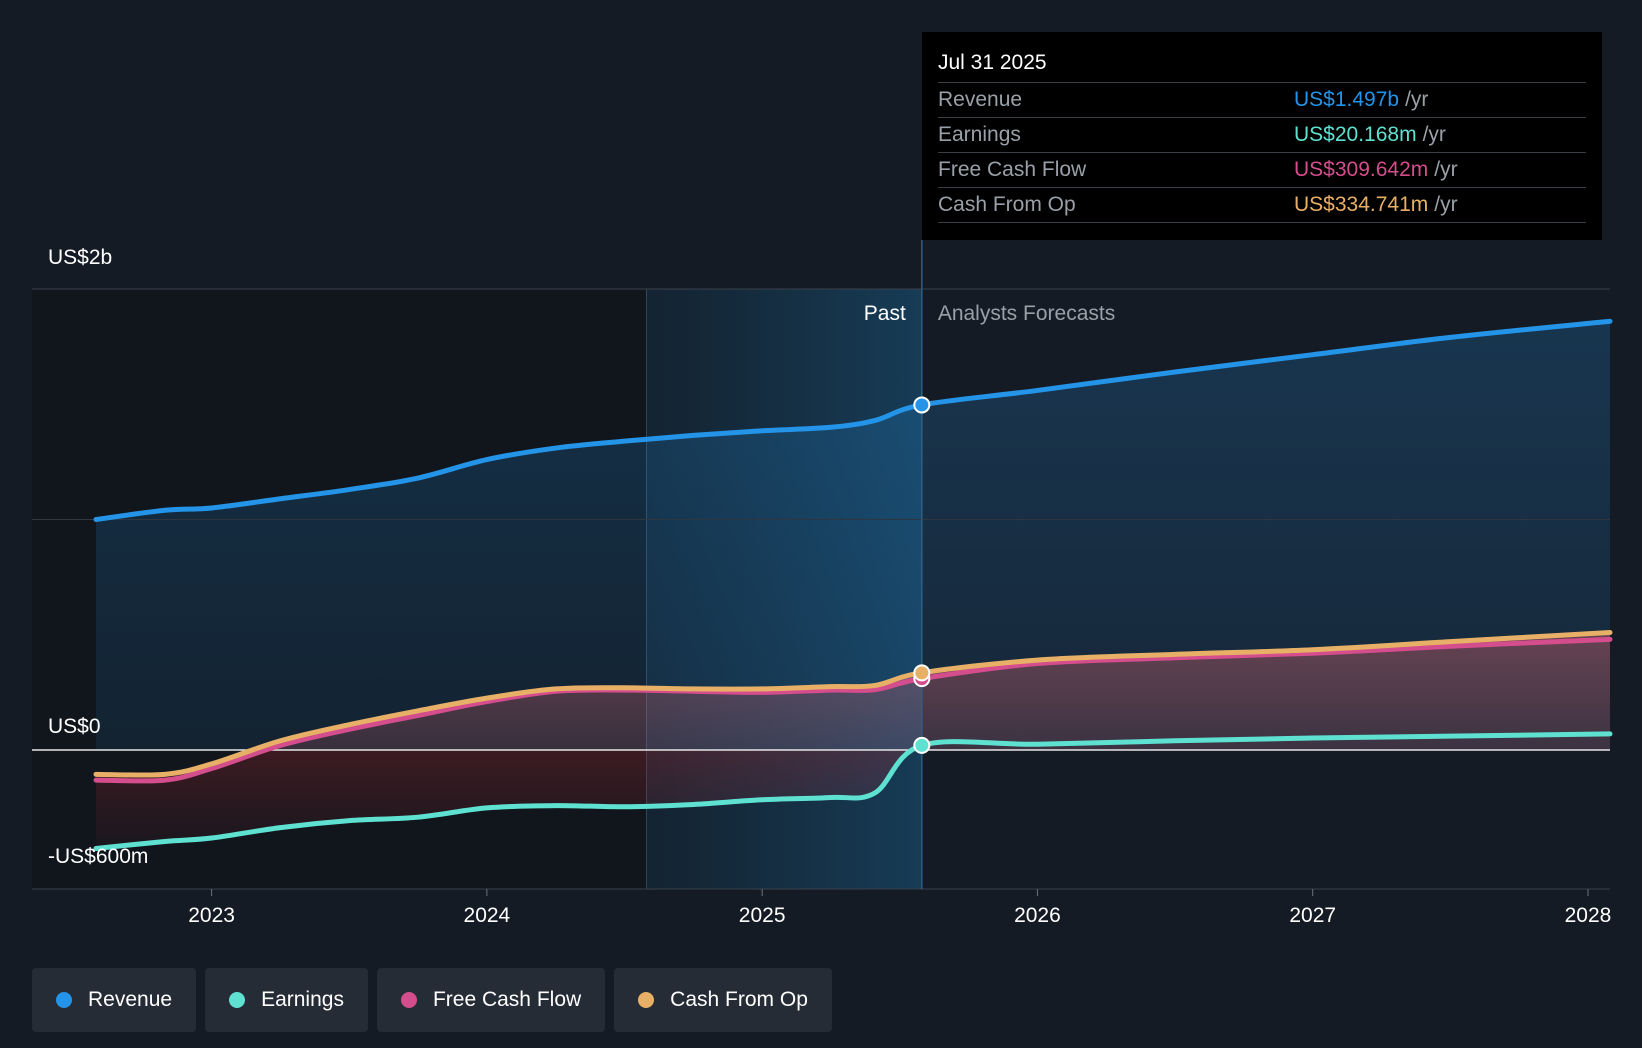 This screenshot has width=1642, height=1048. What do you see at coordinates (1361, 169) in the screenshot?
I see `tooltip-value: US$309.642m` at bounding box center [1361, 169].